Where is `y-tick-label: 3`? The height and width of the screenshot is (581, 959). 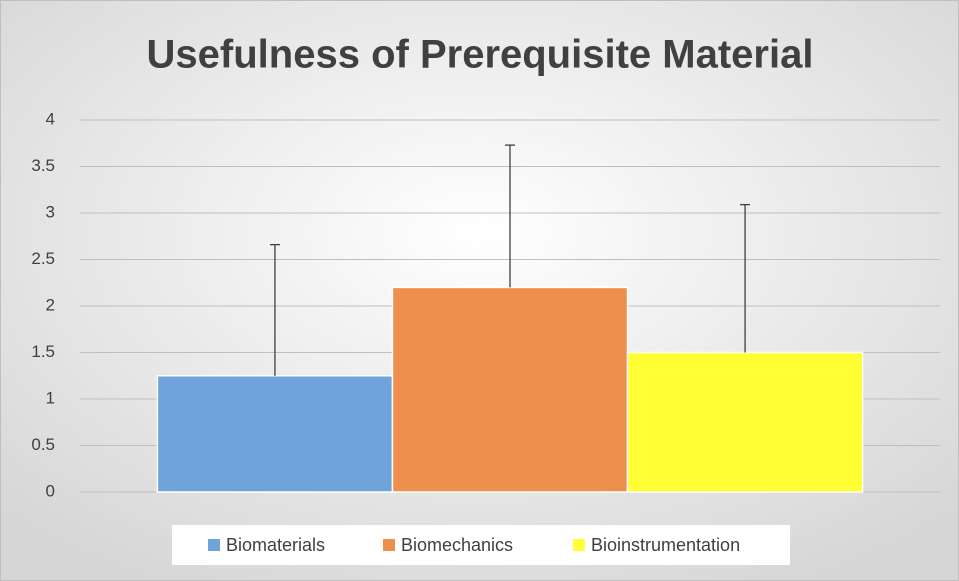 y-tick-label: 3 is located at coordinates (50, 211).